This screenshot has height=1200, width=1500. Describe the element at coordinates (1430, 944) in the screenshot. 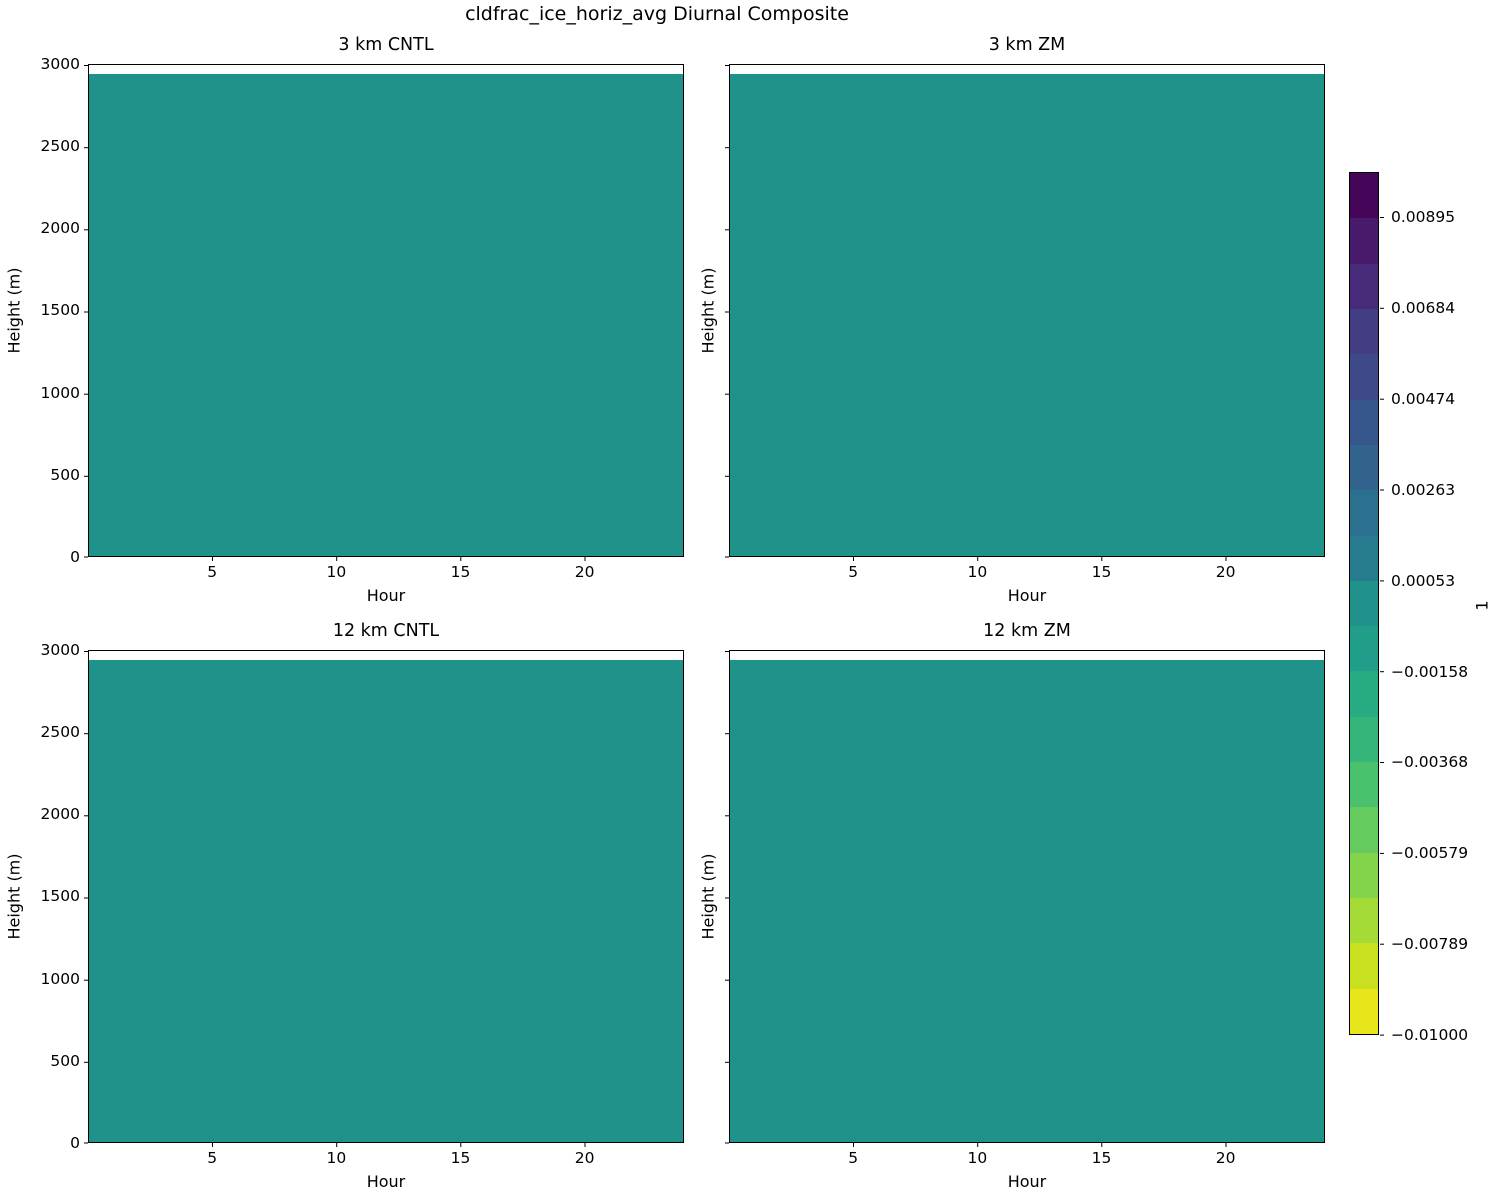

I see `colorbar-tick-label: −0.00789` at that location.